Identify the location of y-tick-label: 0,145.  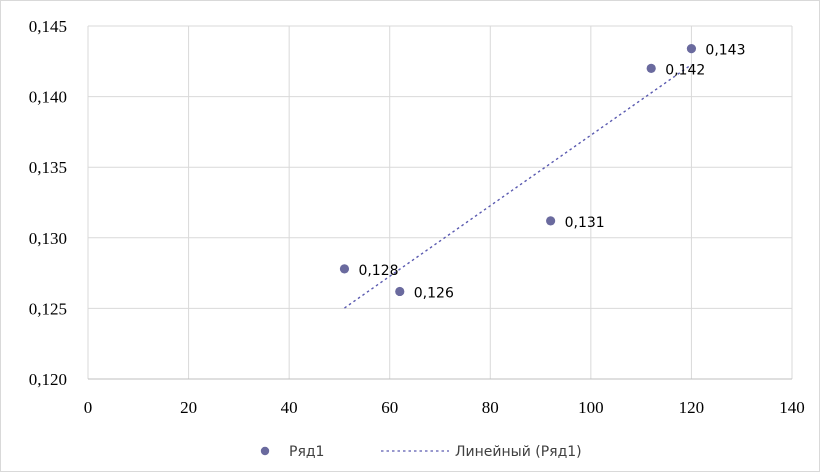
(48, 26).